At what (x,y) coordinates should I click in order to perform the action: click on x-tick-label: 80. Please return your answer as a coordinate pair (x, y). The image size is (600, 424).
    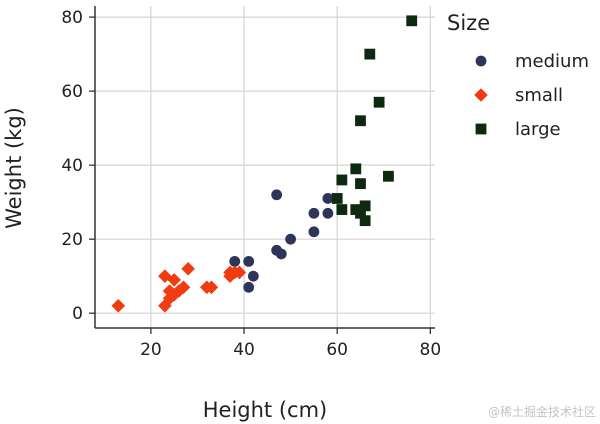
    Looking at the image, I should click on (431, 350).